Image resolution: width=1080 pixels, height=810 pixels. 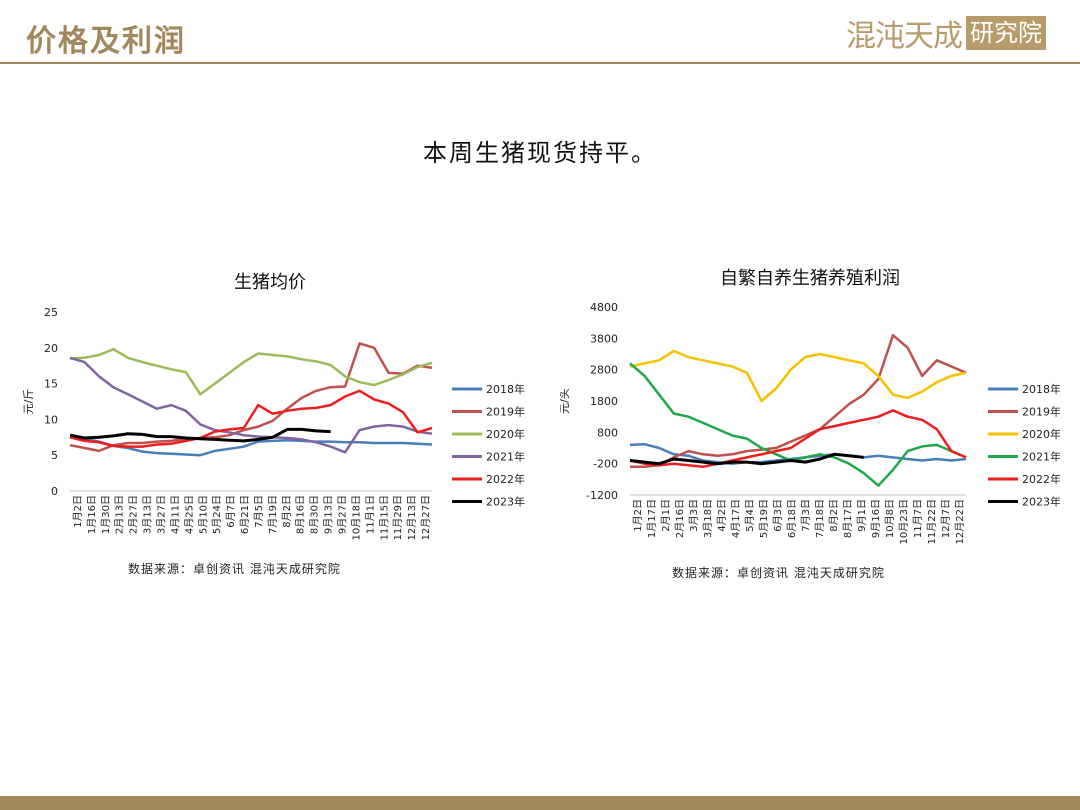 What do you see at coordinates (505, 457) in the screenshot?
I see `price-legend-label: 2021年` at bounding box center [505, 457].